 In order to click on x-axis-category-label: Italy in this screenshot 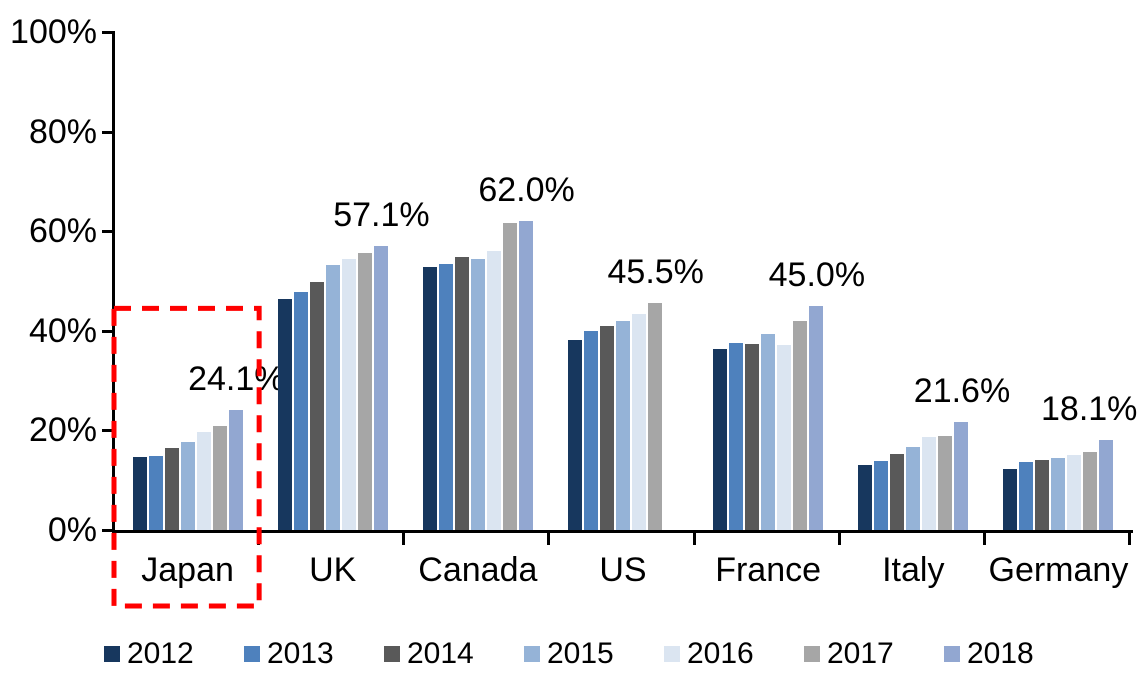, I will do `click(913, 570)`.